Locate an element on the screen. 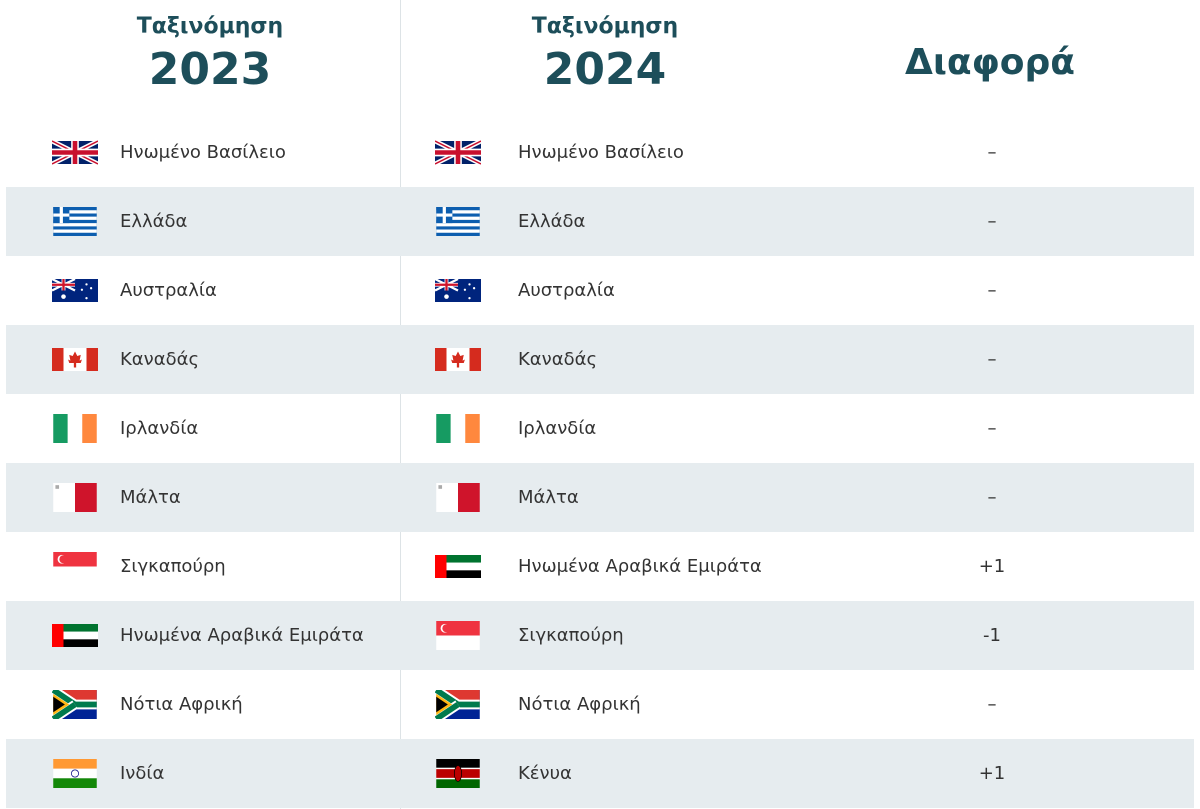  table-row: Ηνωμένα Αραβικά Εμιράτα Σιγκαπούρη -1 is located at coordinates (600, 635).